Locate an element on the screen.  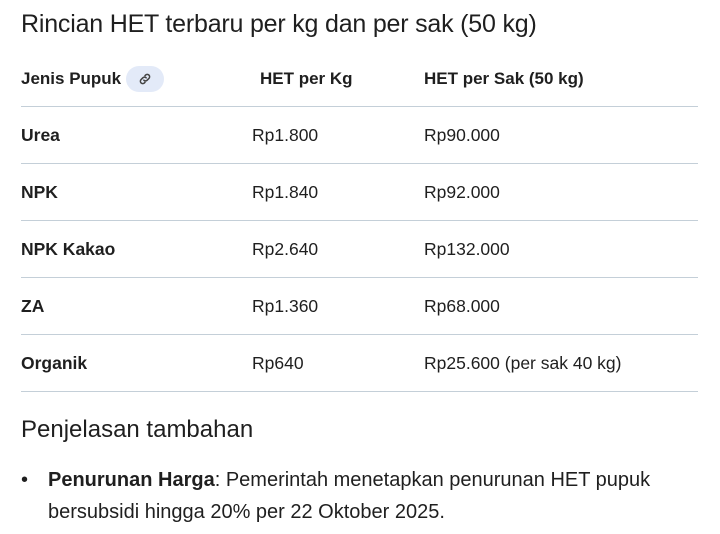
header-jenis-pupuk: Jenis Pupuk is located at coordinates (136, 78).